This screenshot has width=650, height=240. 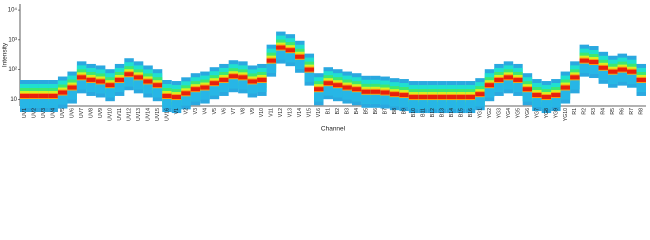 I want to click on x-tick-label: V9, so click(x=253, y=111).